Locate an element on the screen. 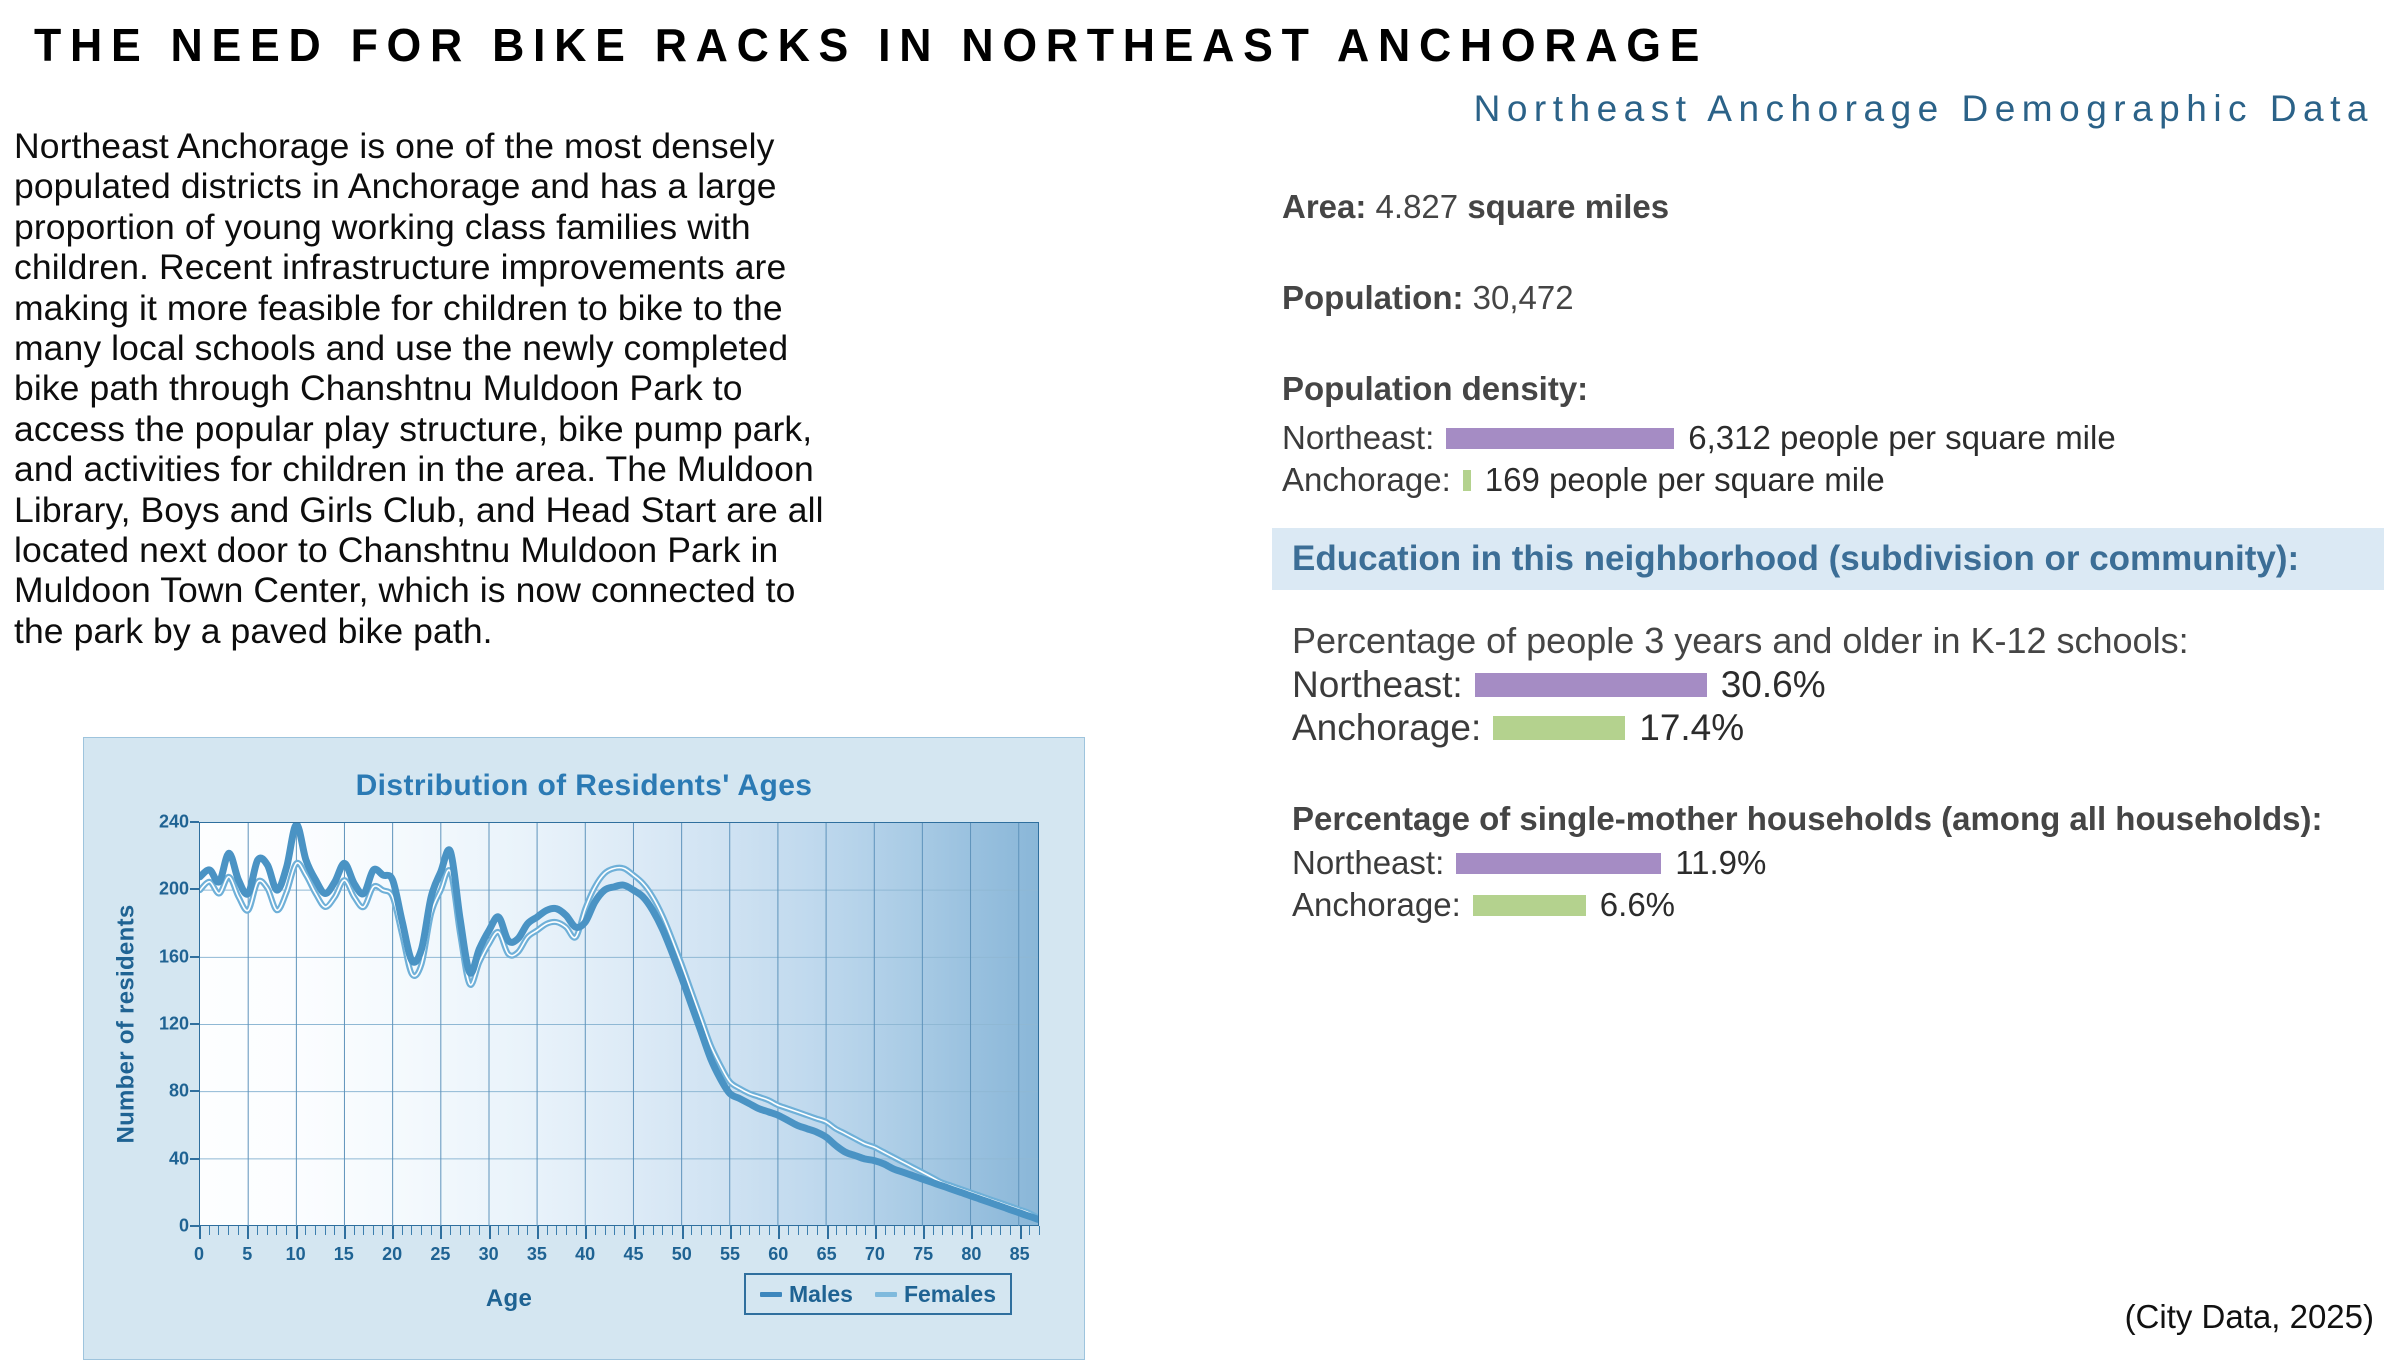  chart-series-lines is located at coordinates (619, 1023).